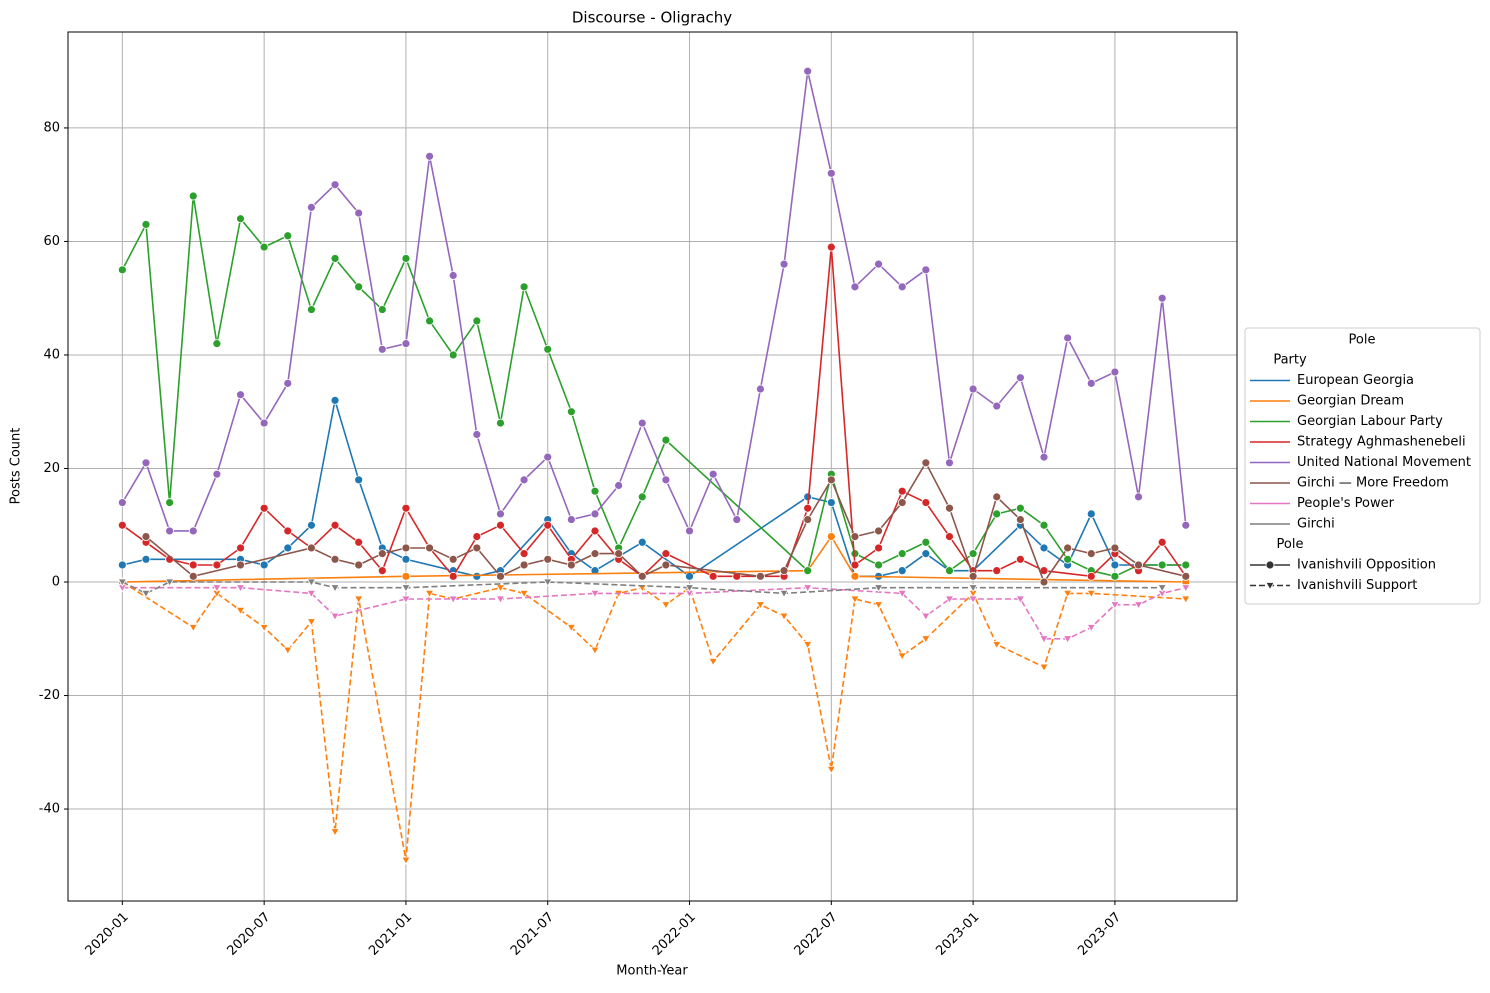  I want to click on legend-heading: Pole, so click(1290, 544).